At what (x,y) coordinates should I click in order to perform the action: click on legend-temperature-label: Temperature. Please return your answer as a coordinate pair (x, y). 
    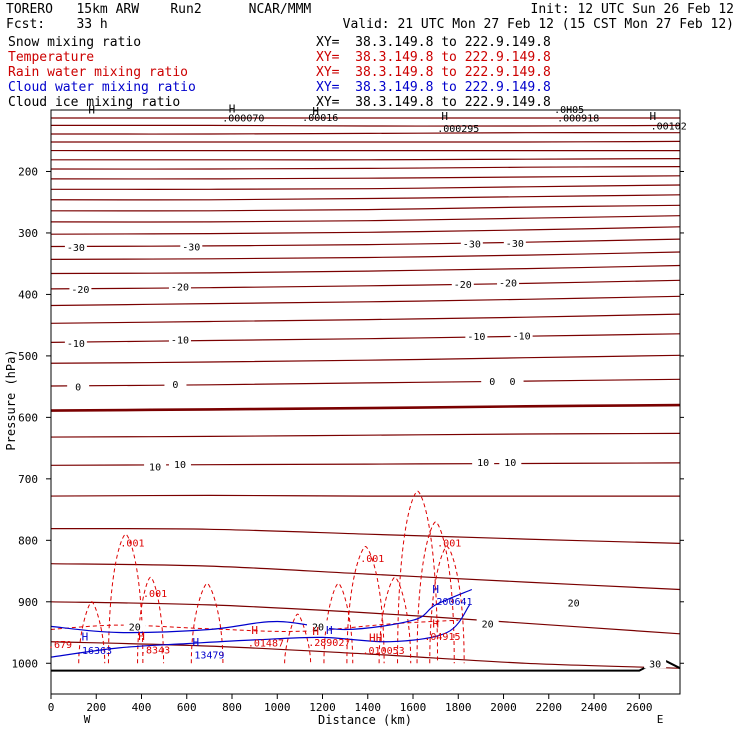
    Looking at the image, I should click on (51, 57).